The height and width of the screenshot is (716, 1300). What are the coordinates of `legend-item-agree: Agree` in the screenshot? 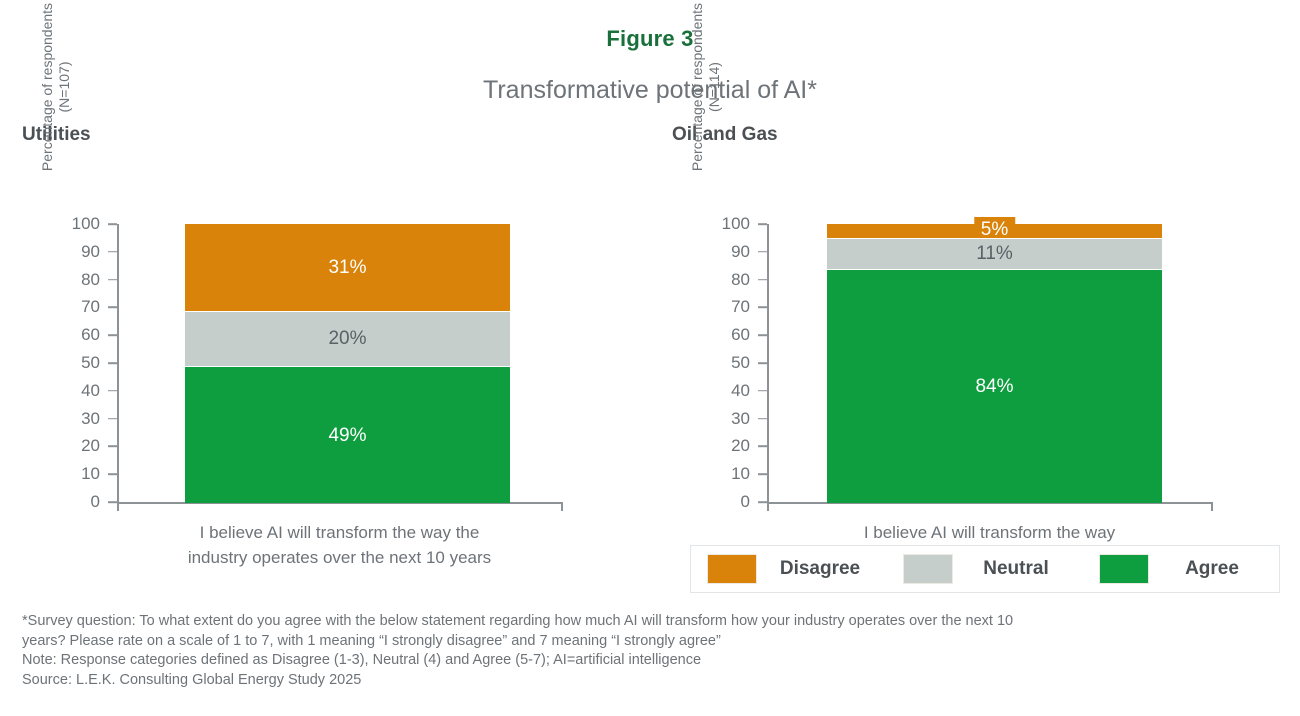 It's located at (1181, 569).